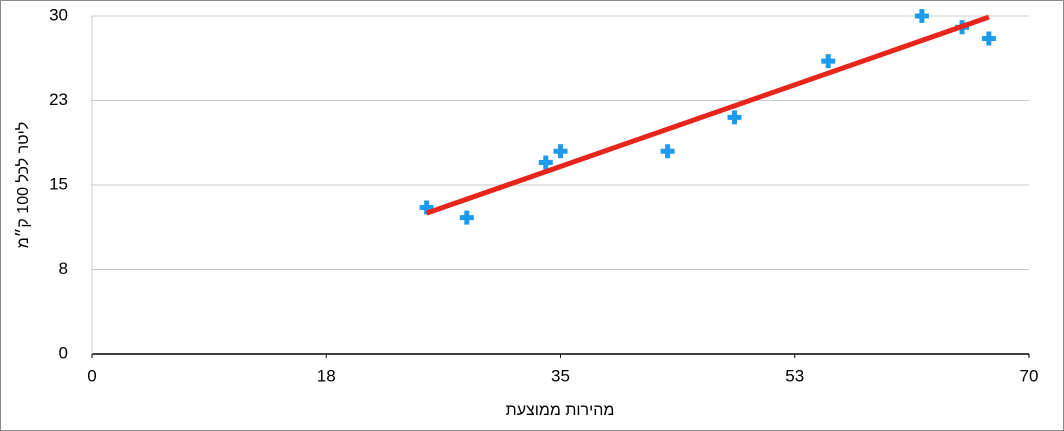 The width and height of the screenshot is (1064, 431). I want to click on y-tick-label: 0, so click(63, 352).